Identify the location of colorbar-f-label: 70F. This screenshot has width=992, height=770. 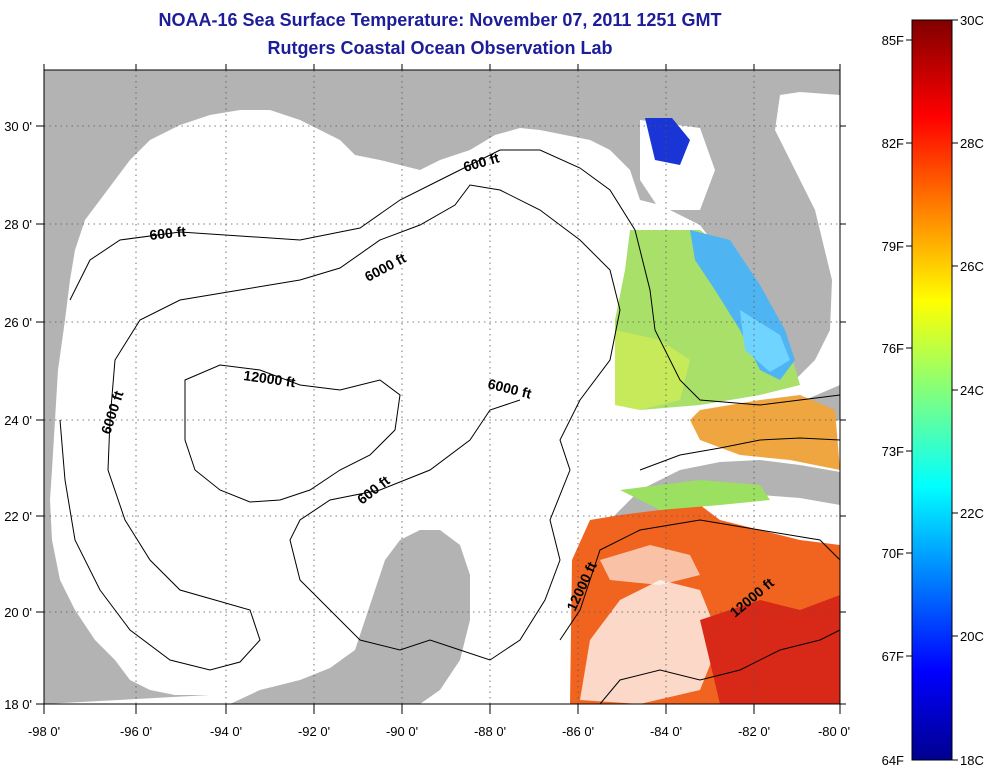
(893, 553).